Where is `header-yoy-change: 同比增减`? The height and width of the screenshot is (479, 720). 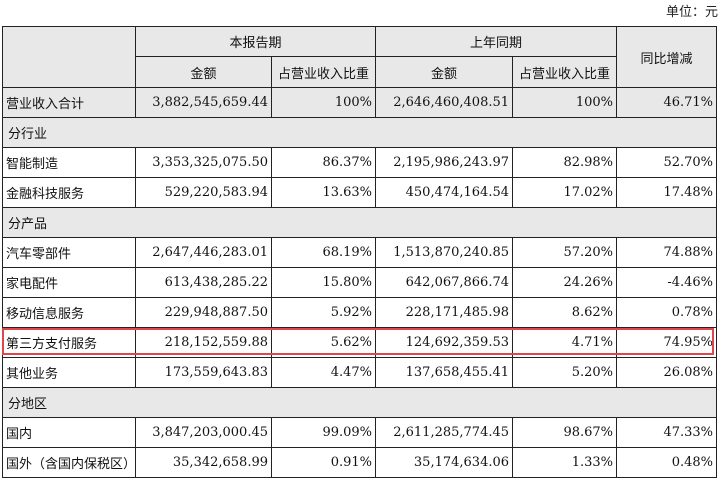
header-yoy-change: 同比增减 is located at coordinates (667, 57).